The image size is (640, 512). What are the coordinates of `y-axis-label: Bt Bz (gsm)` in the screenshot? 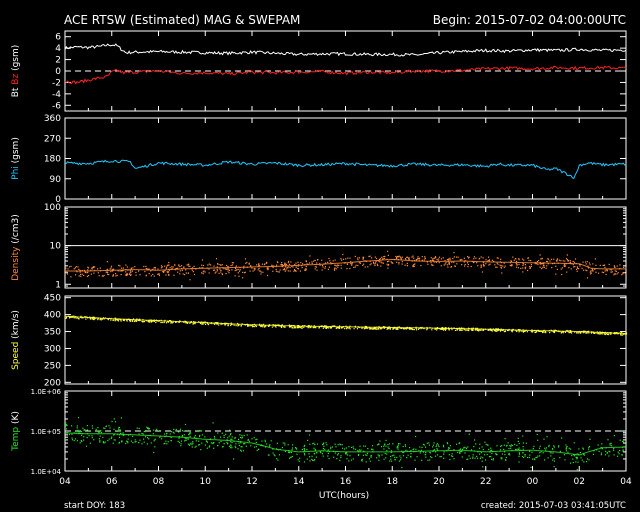 It's located at (16, 71).